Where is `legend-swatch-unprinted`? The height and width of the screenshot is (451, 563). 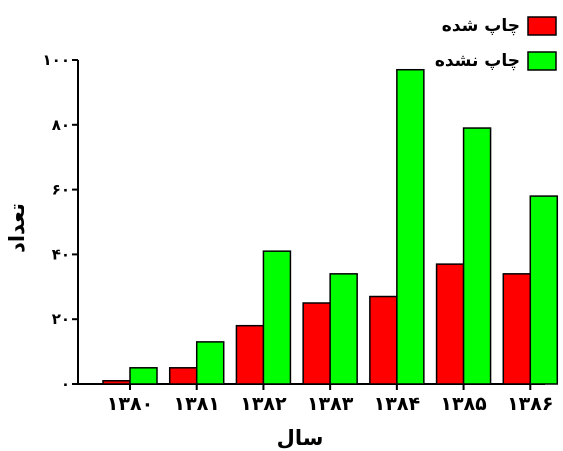 legend-swatch-unprinted is located at coordinates (542, 61).